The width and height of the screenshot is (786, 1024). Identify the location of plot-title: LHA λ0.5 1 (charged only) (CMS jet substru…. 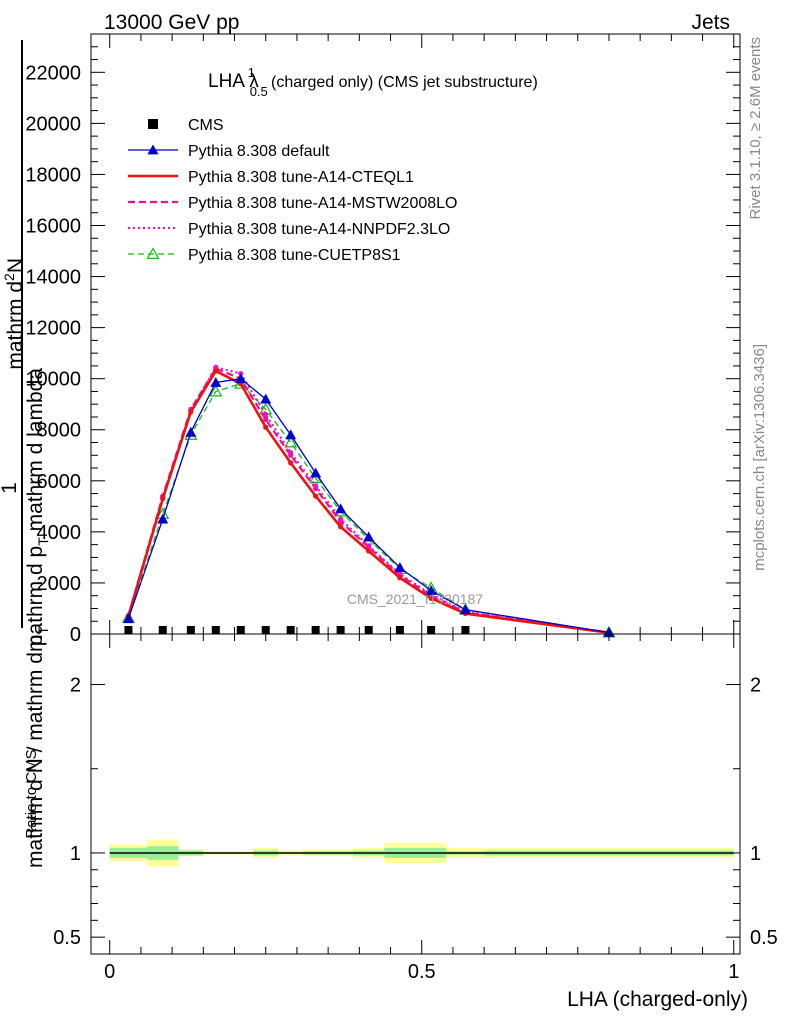
(373, 82).